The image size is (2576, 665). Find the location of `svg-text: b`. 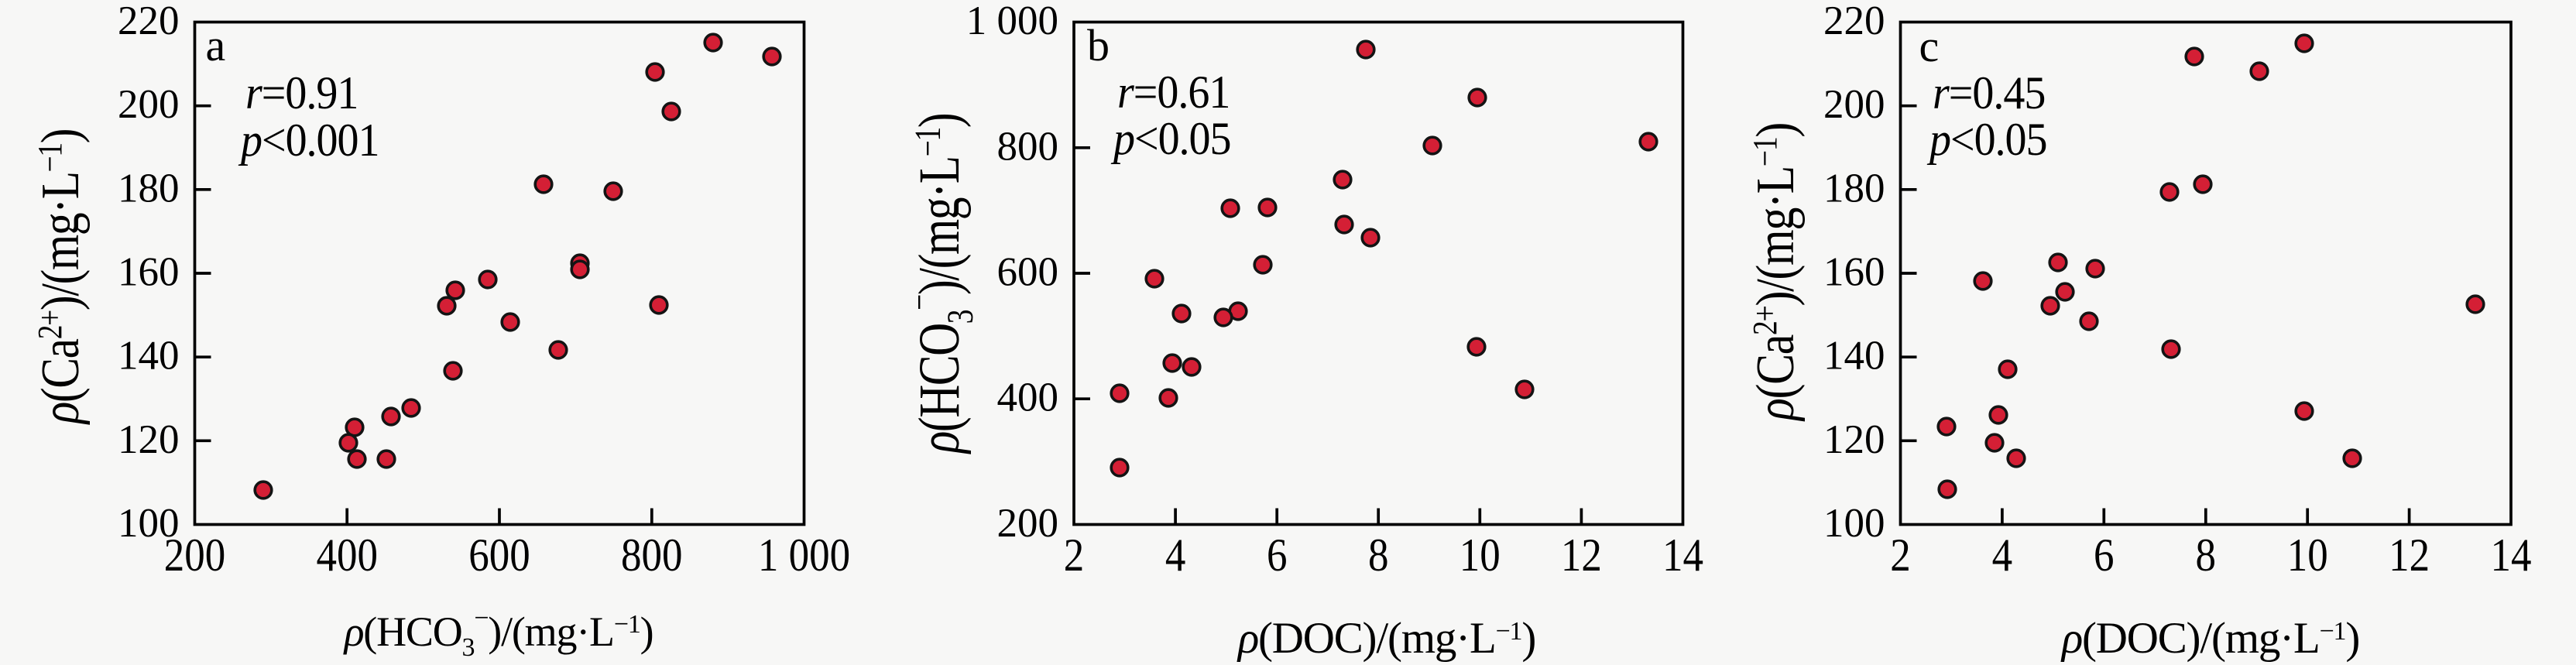

svg-text: b is located at coordinates (1098, 45).